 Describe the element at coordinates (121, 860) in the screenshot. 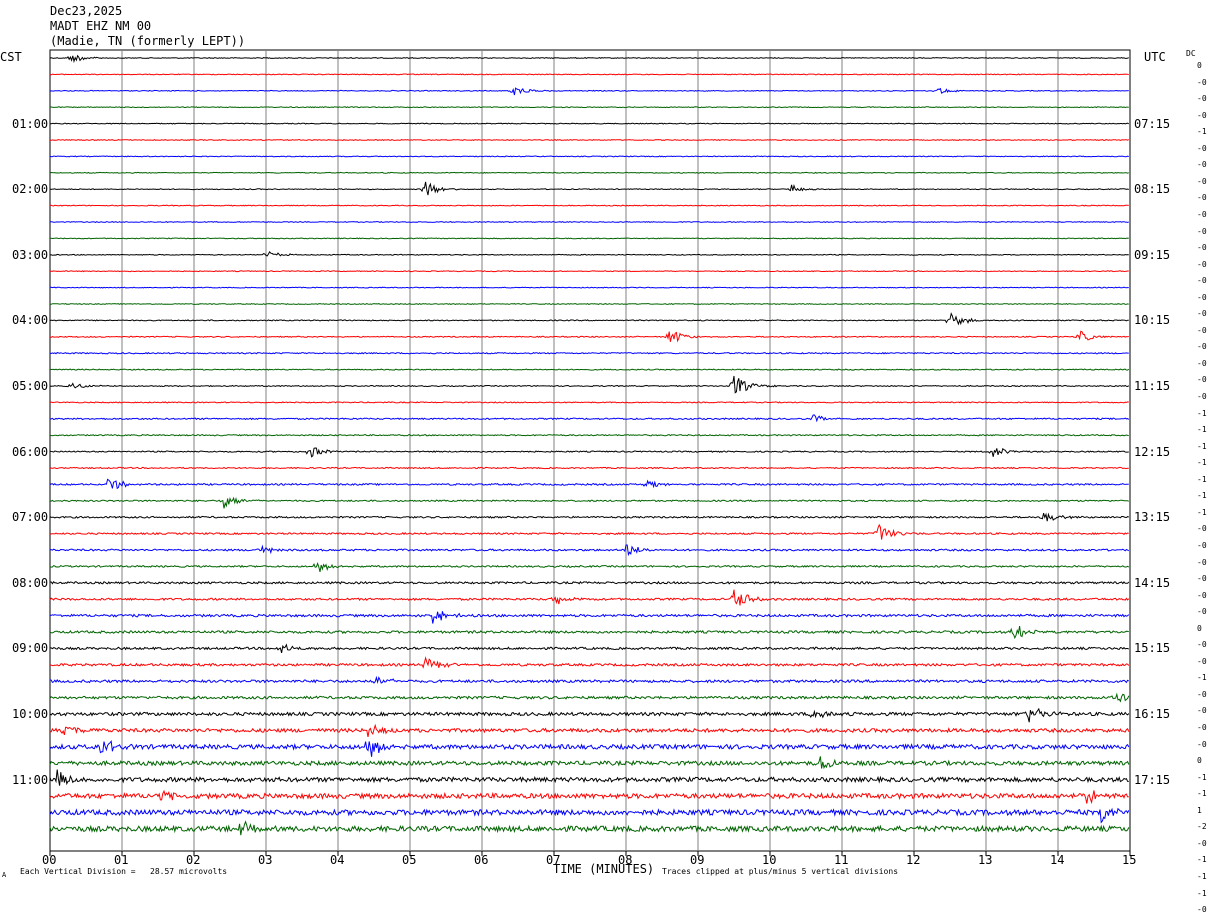

I see `x-tick-label: 01` at that location.